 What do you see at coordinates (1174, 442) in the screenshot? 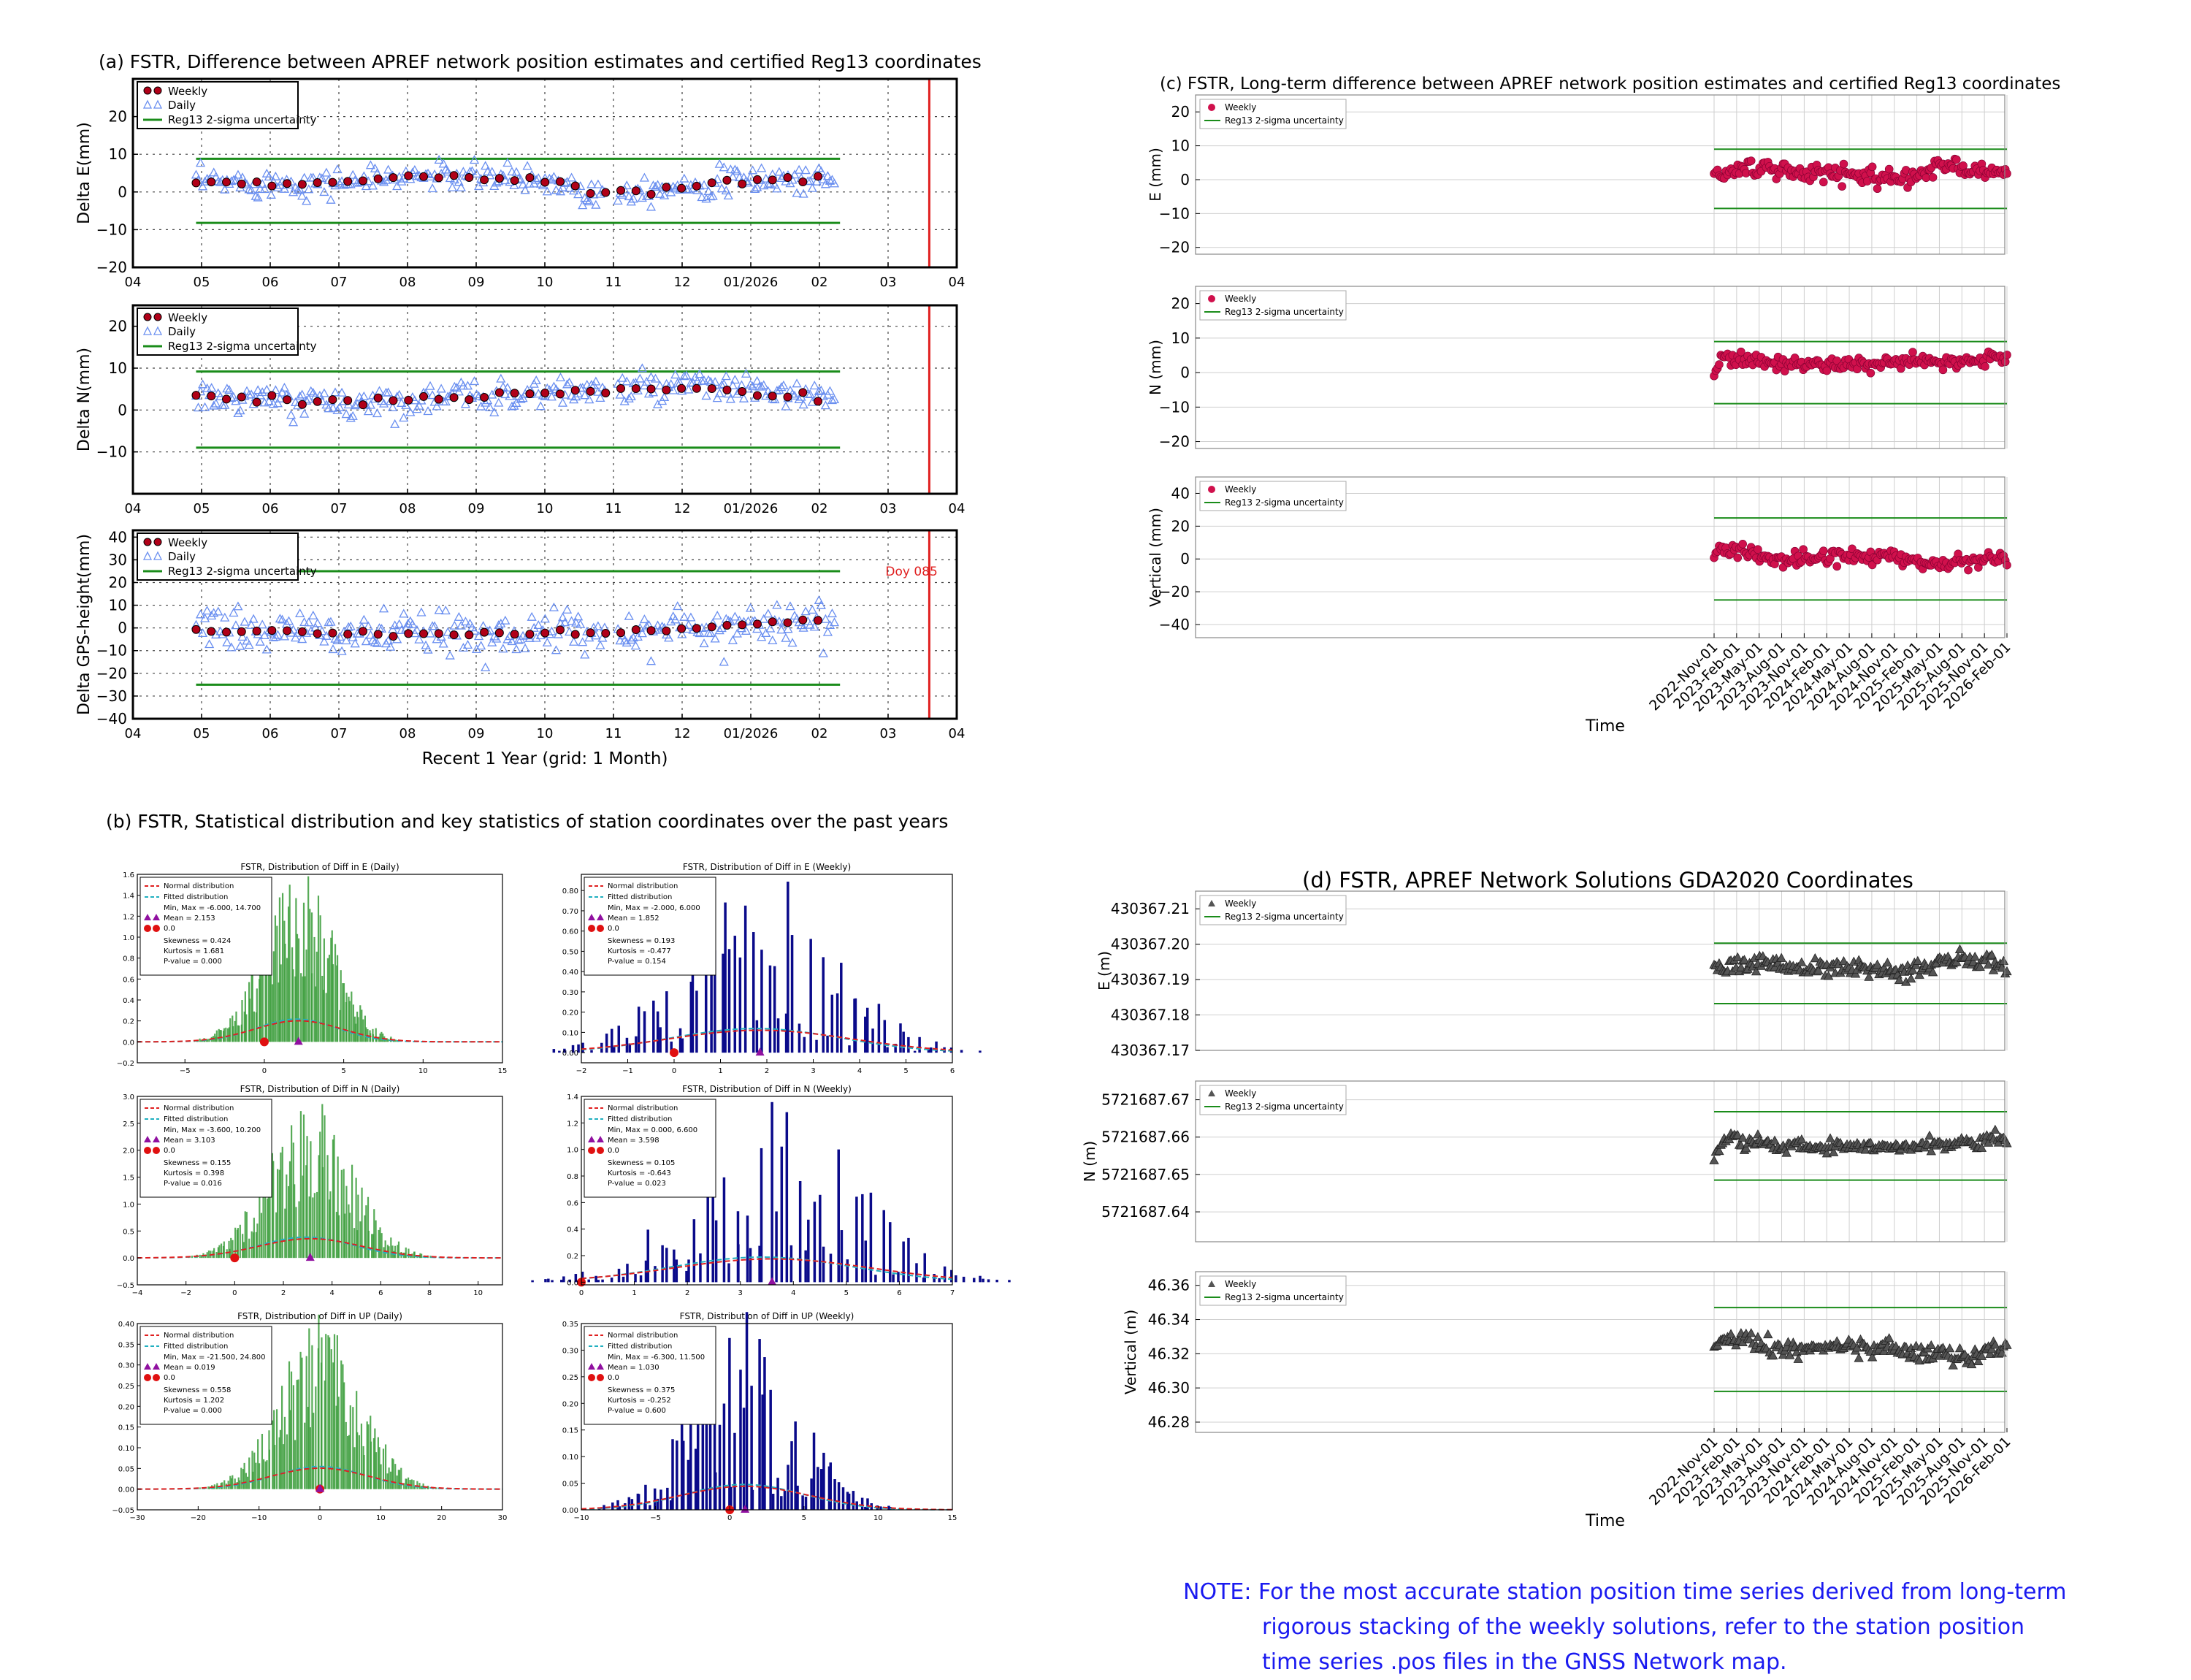
I see `y-tick-label: −20` at bounding box center [1174, 442].